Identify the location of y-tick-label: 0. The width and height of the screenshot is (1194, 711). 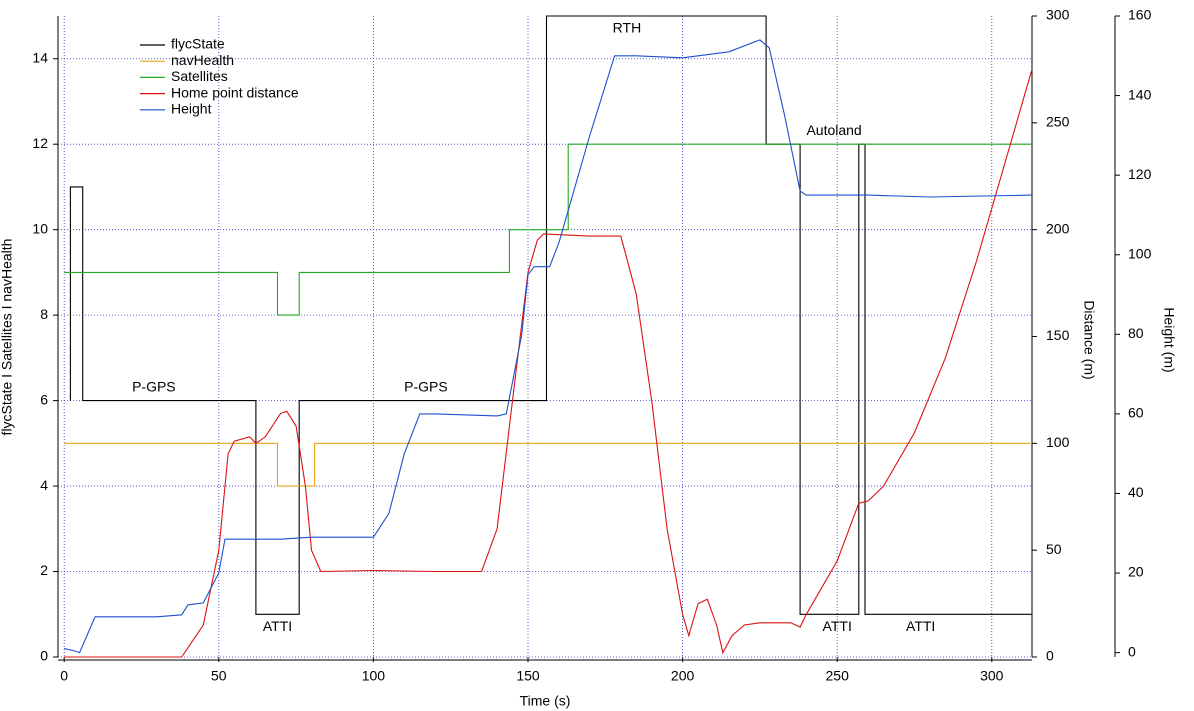
(44, 656).